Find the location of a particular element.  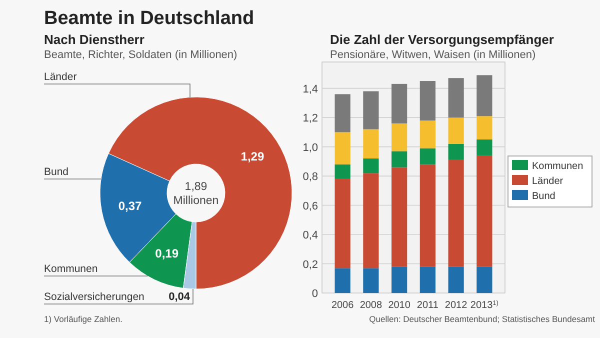

legend-label: Kommunen is located at coordinates (558, 166).